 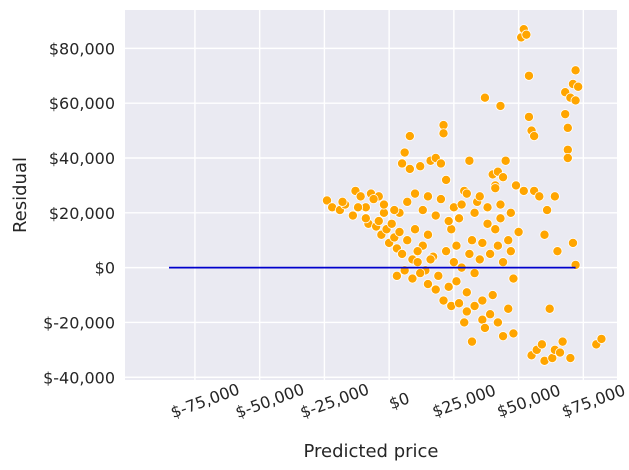 I want to click on x-tick-label: $-25,000, so click(x=334, y=401).